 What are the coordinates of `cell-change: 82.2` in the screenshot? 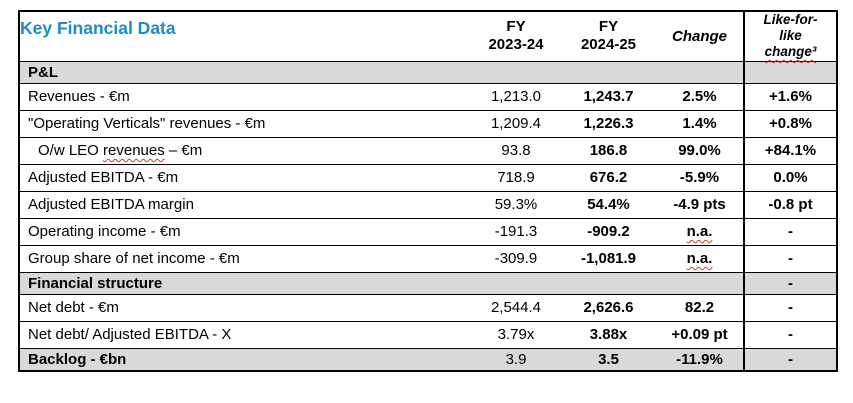 It's located at (700, 307).